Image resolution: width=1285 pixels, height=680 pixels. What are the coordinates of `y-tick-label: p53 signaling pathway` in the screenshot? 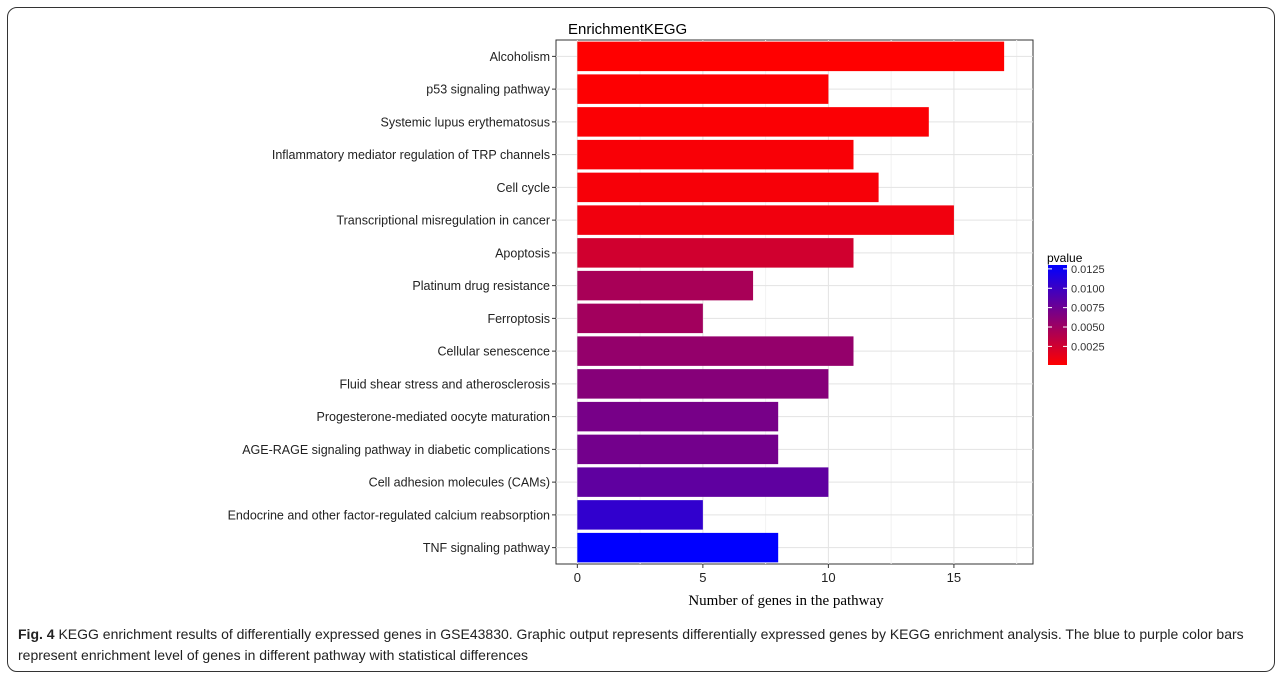 It's located at (488, 90).